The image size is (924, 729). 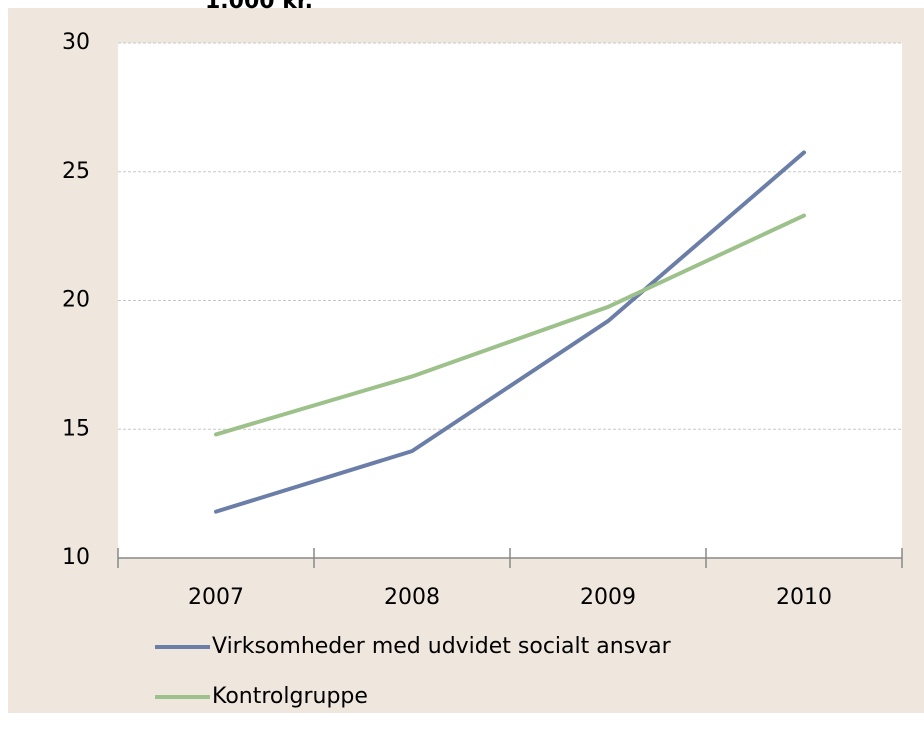 What do you see at coordinates (76, 428) in the screenshot?
I see `y-tick-label: 15` at bounding box center [76, 428].